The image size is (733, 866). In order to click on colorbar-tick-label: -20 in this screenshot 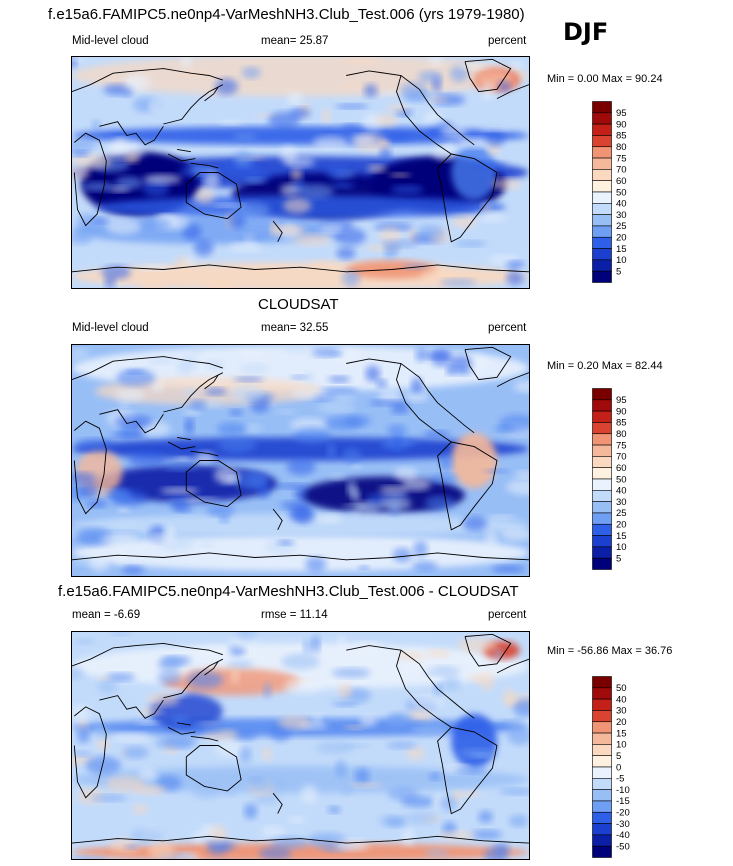, I will do `click(623, 813)`.